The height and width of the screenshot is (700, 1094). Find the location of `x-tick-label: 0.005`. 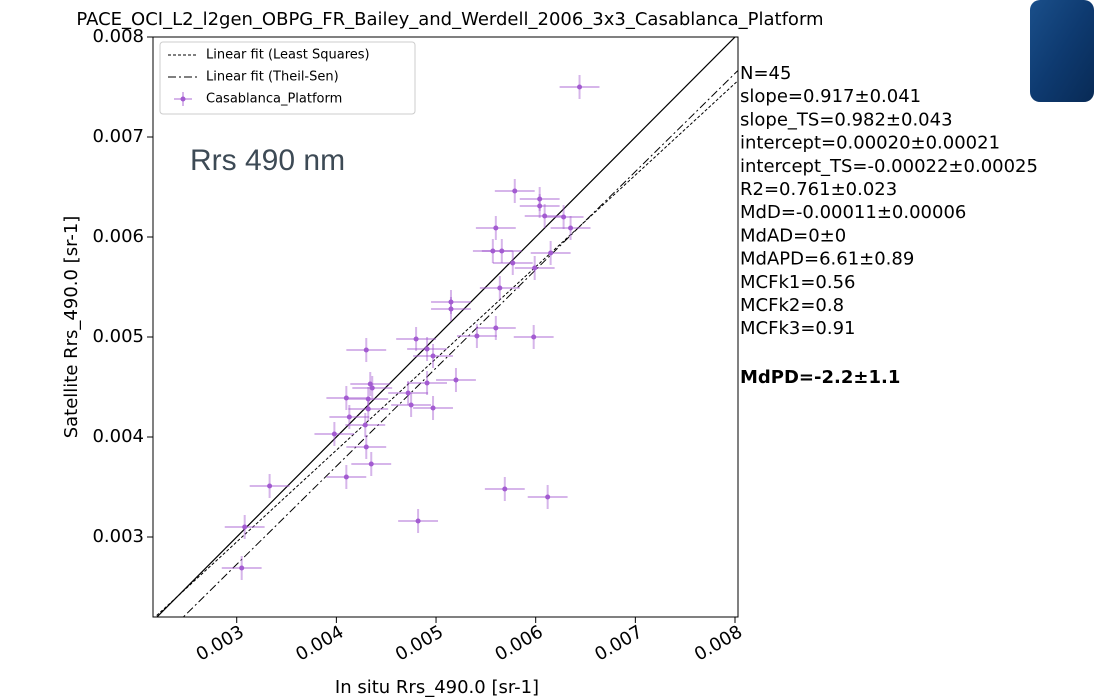

x-tick-label: 0.005 is located at coordinates (419, 643).